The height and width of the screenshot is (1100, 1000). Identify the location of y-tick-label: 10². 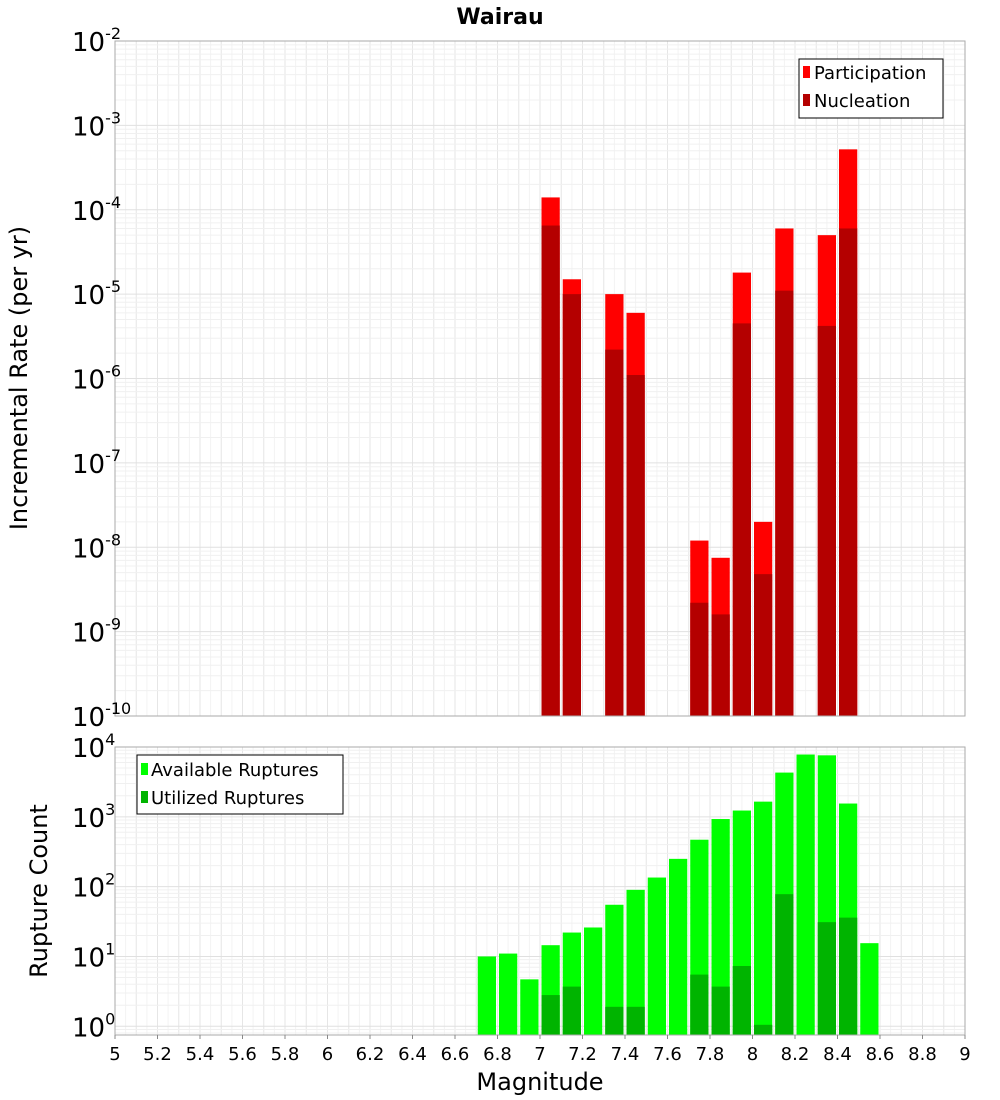
(93, 887).